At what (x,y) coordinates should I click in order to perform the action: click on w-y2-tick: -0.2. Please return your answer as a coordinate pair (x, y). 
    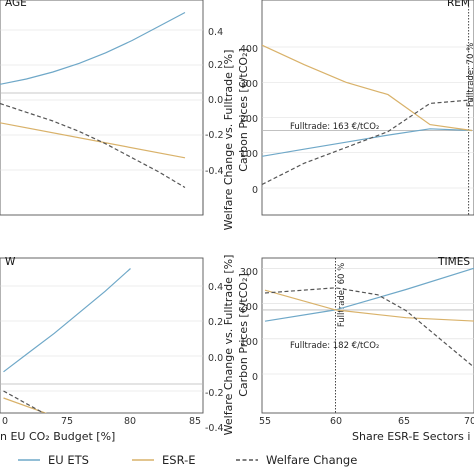
    Looking at the image, I should click on (214, 393).